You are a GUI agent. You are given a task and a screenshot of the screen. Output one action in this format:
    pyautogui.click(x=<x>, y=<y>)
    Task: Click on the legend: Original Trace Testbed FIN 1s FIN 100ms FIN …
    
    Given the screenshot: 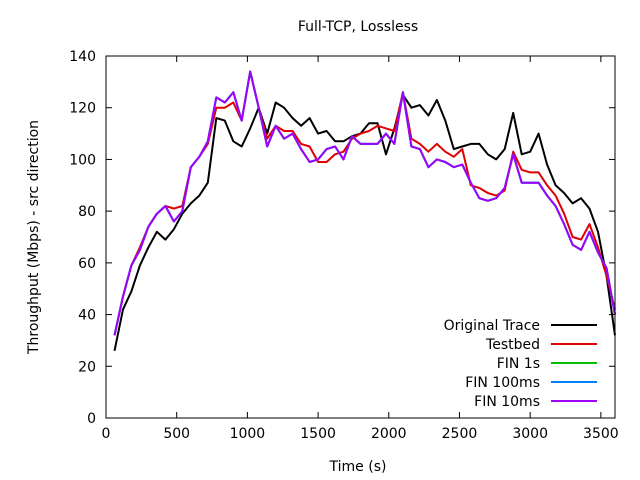 What is the action you would take?
    pyautogui.click(x=520, y=364)
    